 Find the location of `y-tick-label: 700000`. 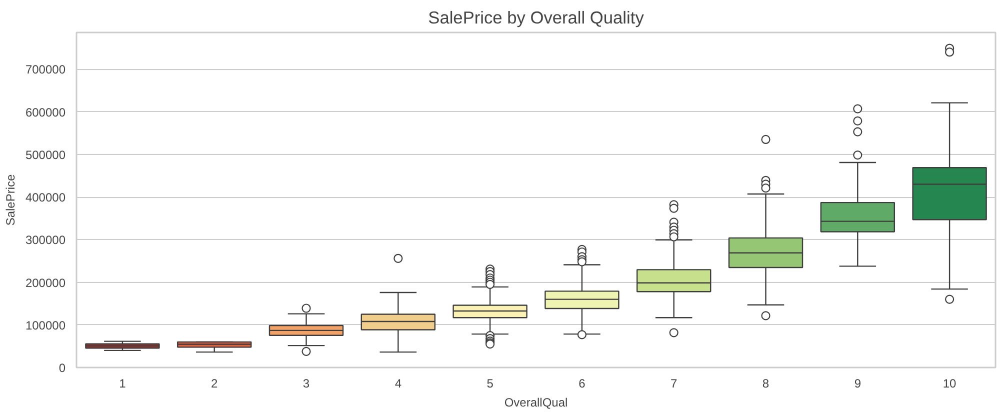

y-tick-label: 700000 is located at coordinates (45, 69).